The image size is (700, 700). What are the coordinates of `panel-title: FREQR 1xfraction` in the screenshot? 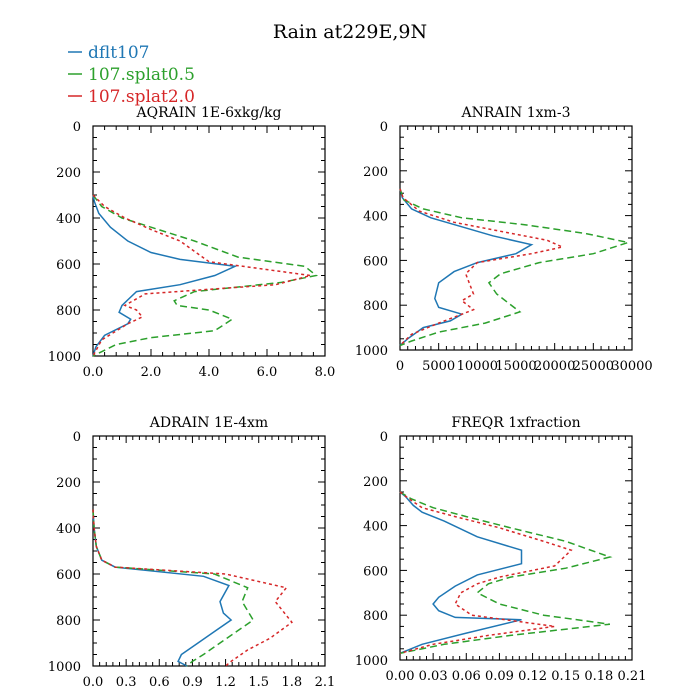 It's located at (515, 423).